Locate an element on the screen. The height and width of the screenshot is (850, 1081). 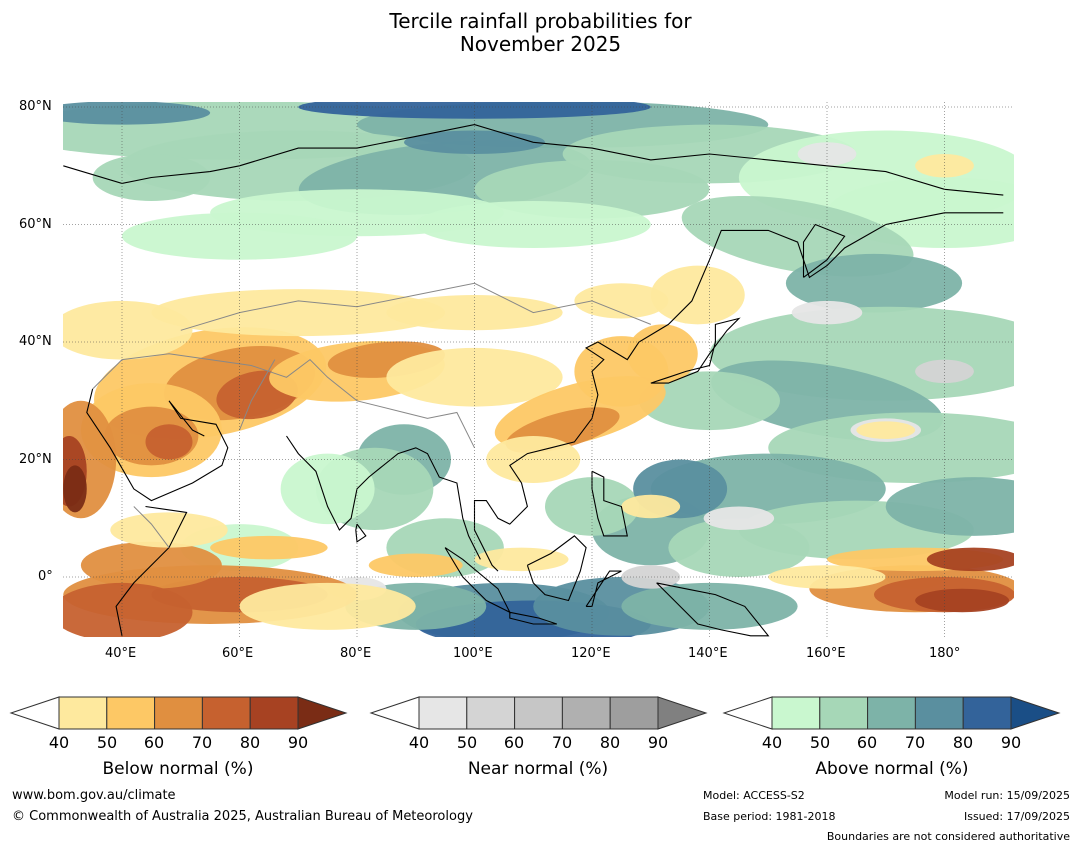
lon-label-80e: 80°E is located at coordinates (356, 653).